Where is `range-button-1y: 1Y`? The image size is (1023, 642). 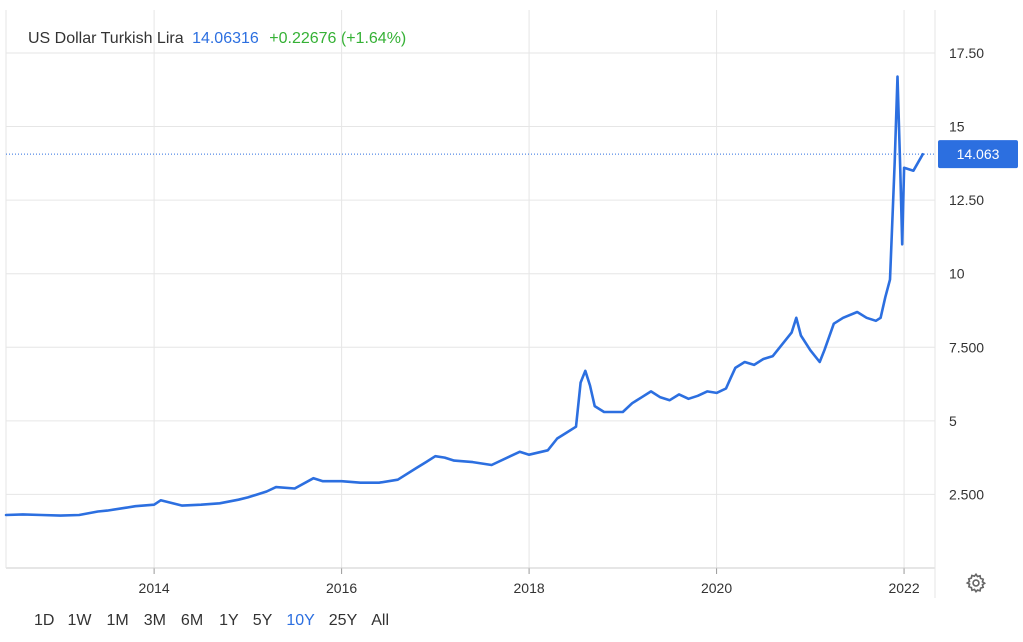
range-button-1y: 1Y is located at coordinates (229, 620).